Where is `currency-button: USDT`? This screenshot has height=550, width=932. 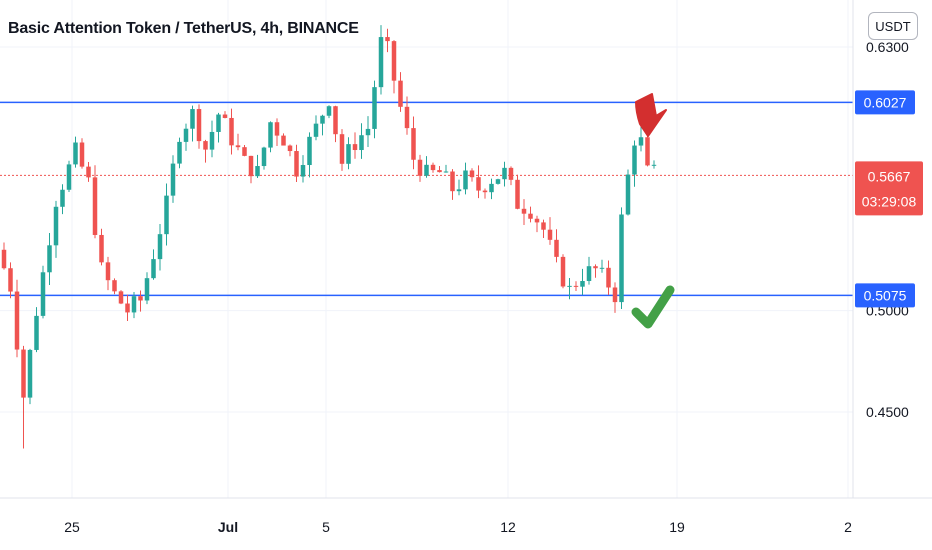 currency-button: USDT is located at coordinates (893, 26).